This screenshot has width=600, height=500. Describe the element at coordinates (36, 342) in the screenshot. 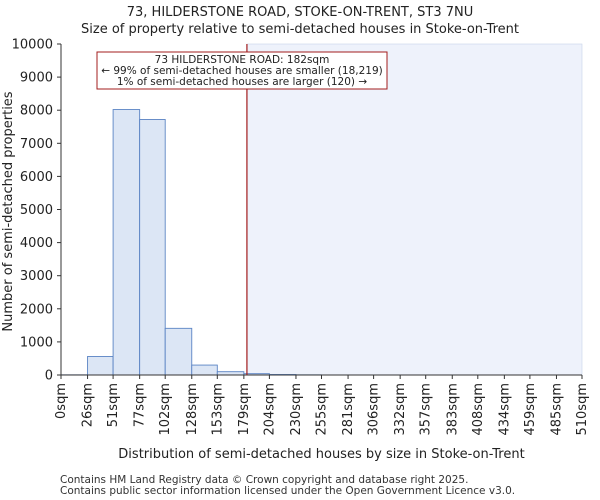

I see `y-tick-label: 1000` at that location.